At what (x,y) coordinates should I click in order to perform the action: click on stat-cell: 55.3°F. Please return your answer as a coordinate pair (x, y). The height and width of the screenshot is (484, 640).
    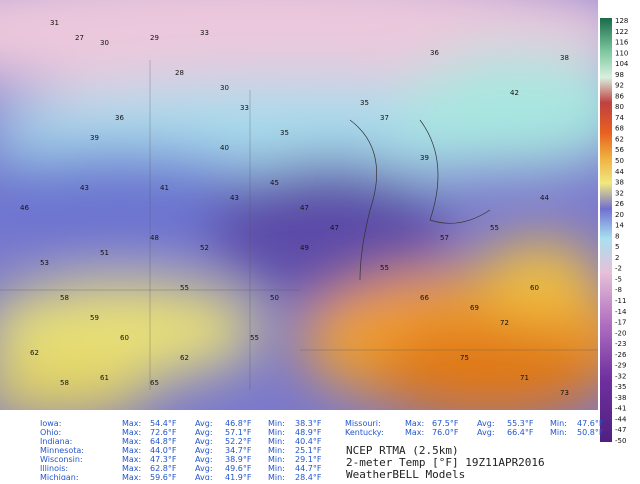
    Looking at the image, I should click on (520, 423).